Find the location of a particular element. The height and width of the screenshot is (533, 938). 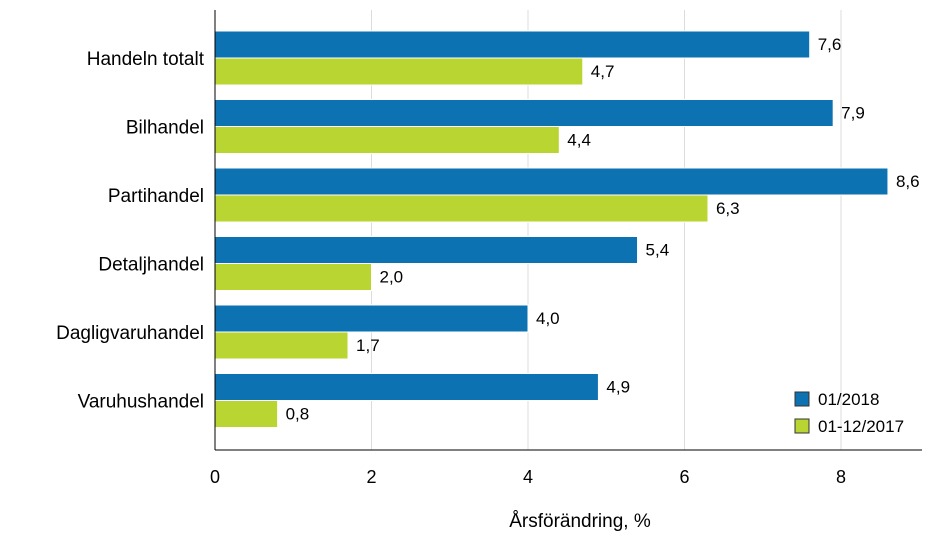

x-tick-label: 6 is located at coordinates (684, 477).